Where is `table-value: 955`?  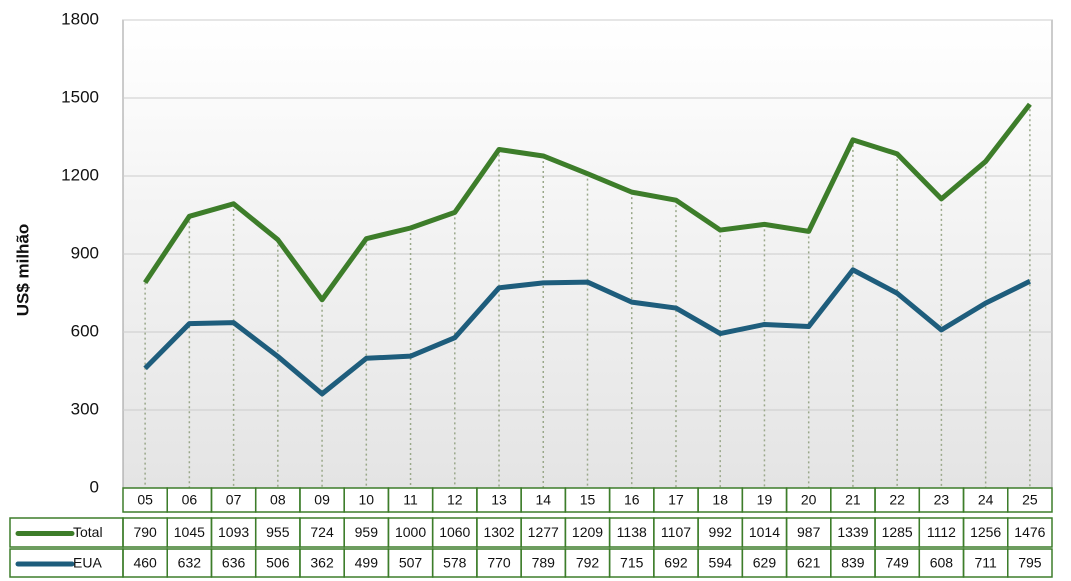 table-value: 955 is located at coordinates (278, 532).